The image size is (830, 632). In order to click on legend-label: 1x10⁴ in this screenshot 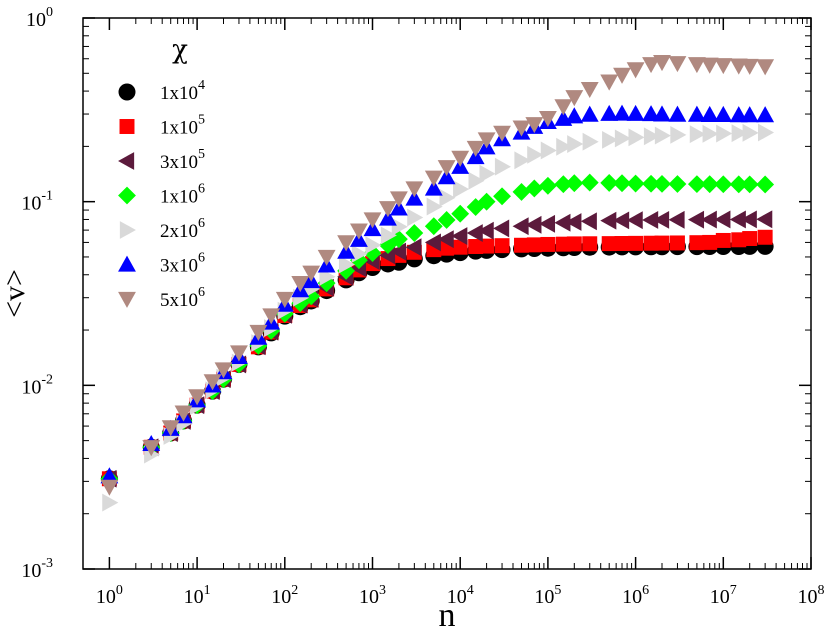, I will do `click(182, 91)`.